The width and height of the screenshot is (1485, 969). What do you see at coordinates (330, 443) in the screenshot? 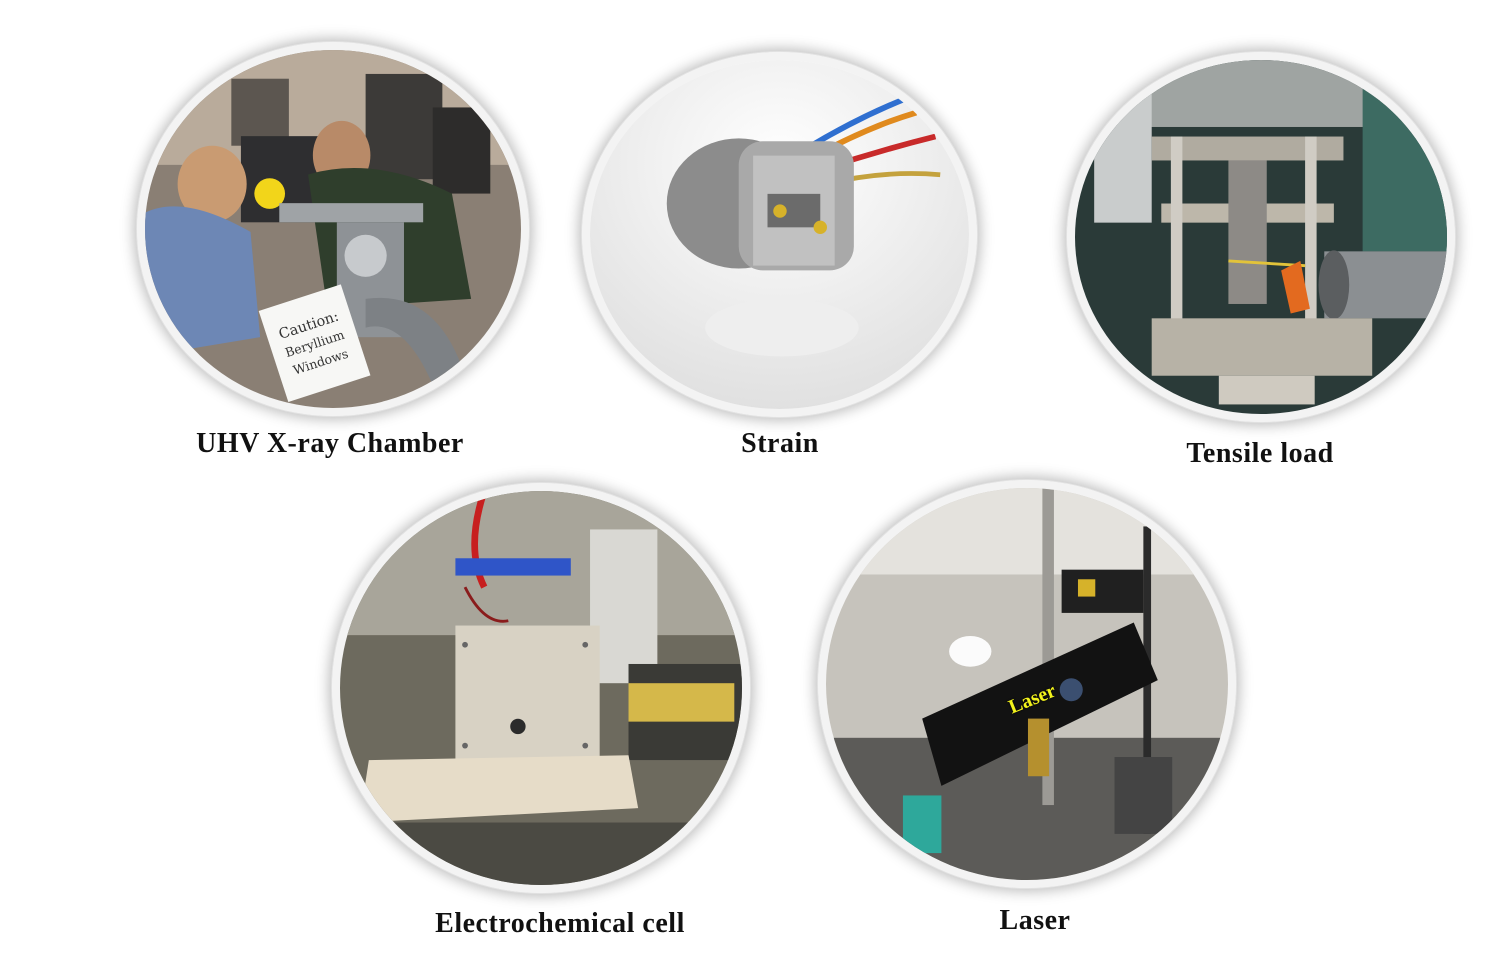
I see `uhv-chamber-caption: UHV X-ray Chamber` at bounding box center [330, 443].